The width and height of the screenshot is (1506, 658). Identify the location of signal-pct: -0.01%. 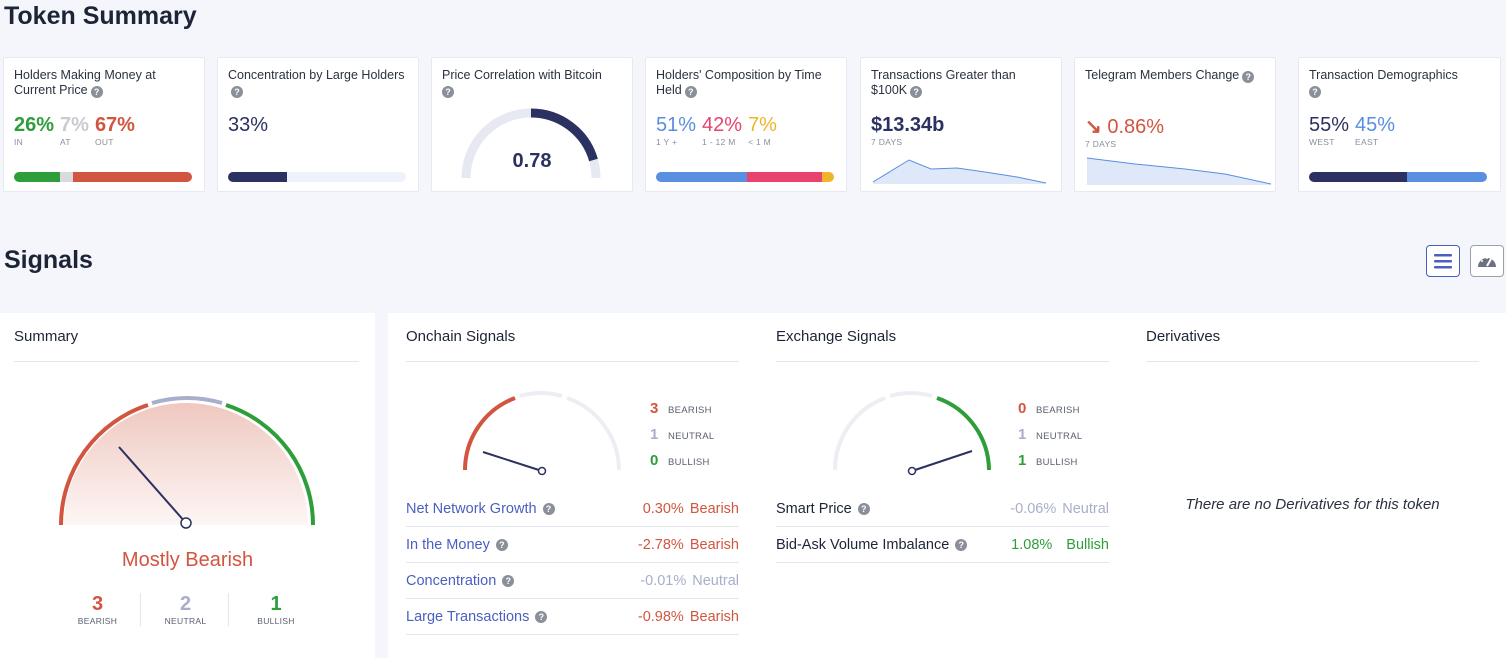
(663, 580).